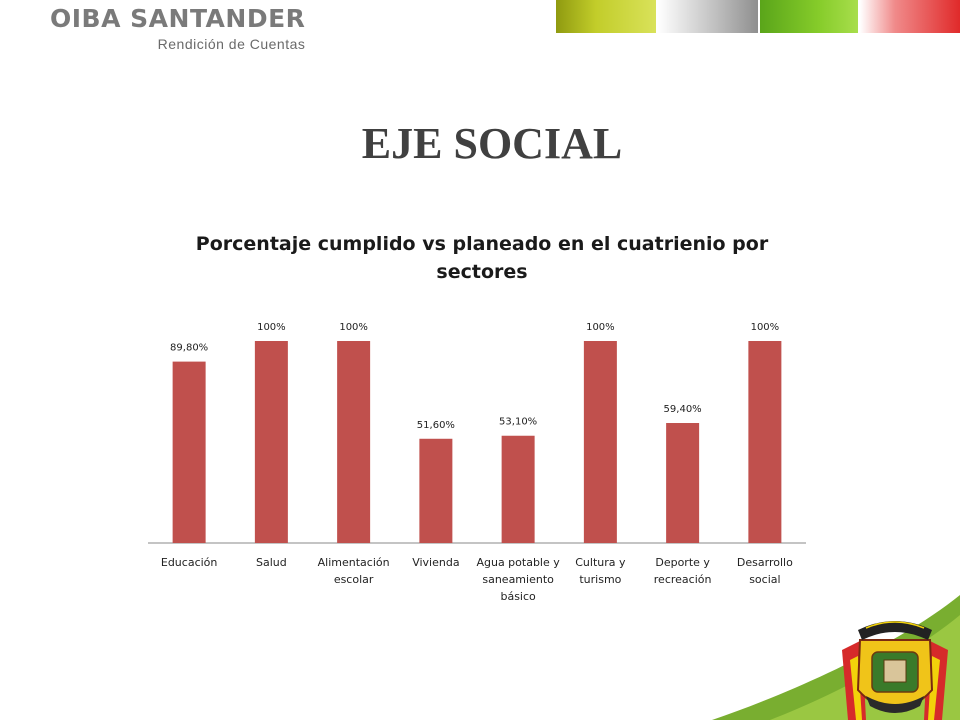 The image size is (960, 720). I want to click on data-label-4: 53,10%, so click(518, 422).